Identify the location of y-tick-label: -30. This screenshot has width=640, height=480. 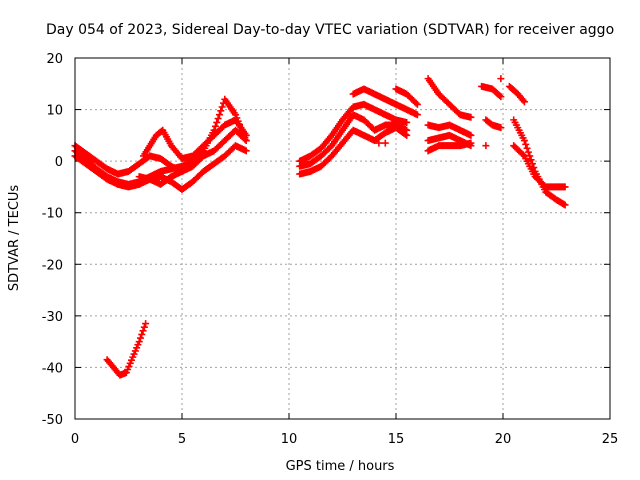
(52, 317).